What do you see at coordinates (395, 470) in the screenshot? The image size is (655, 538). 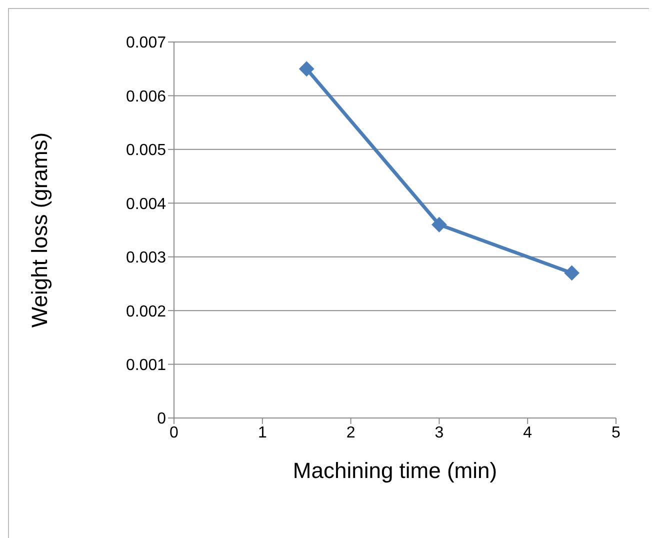 I see `x-axis-title: Machining time (min)` at bounding box center [395, 470].